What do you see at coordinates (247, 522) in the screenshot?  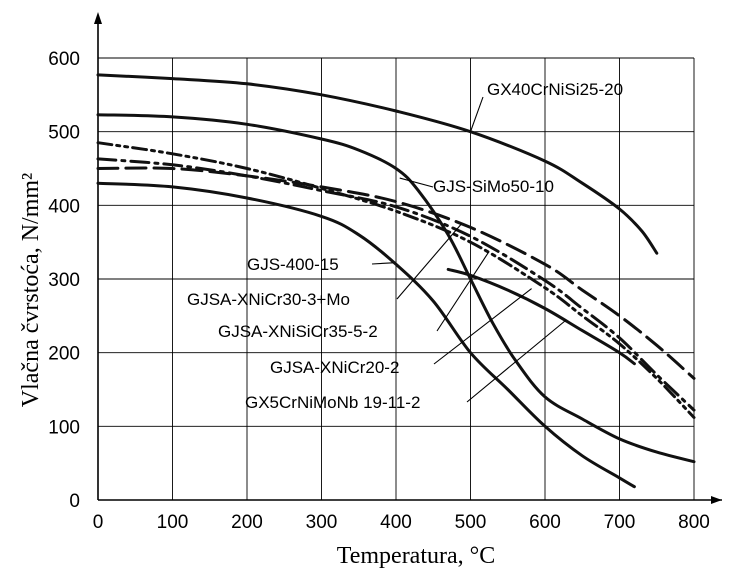 I see `x-tick-label: 200` at bounding box center [247, 522].